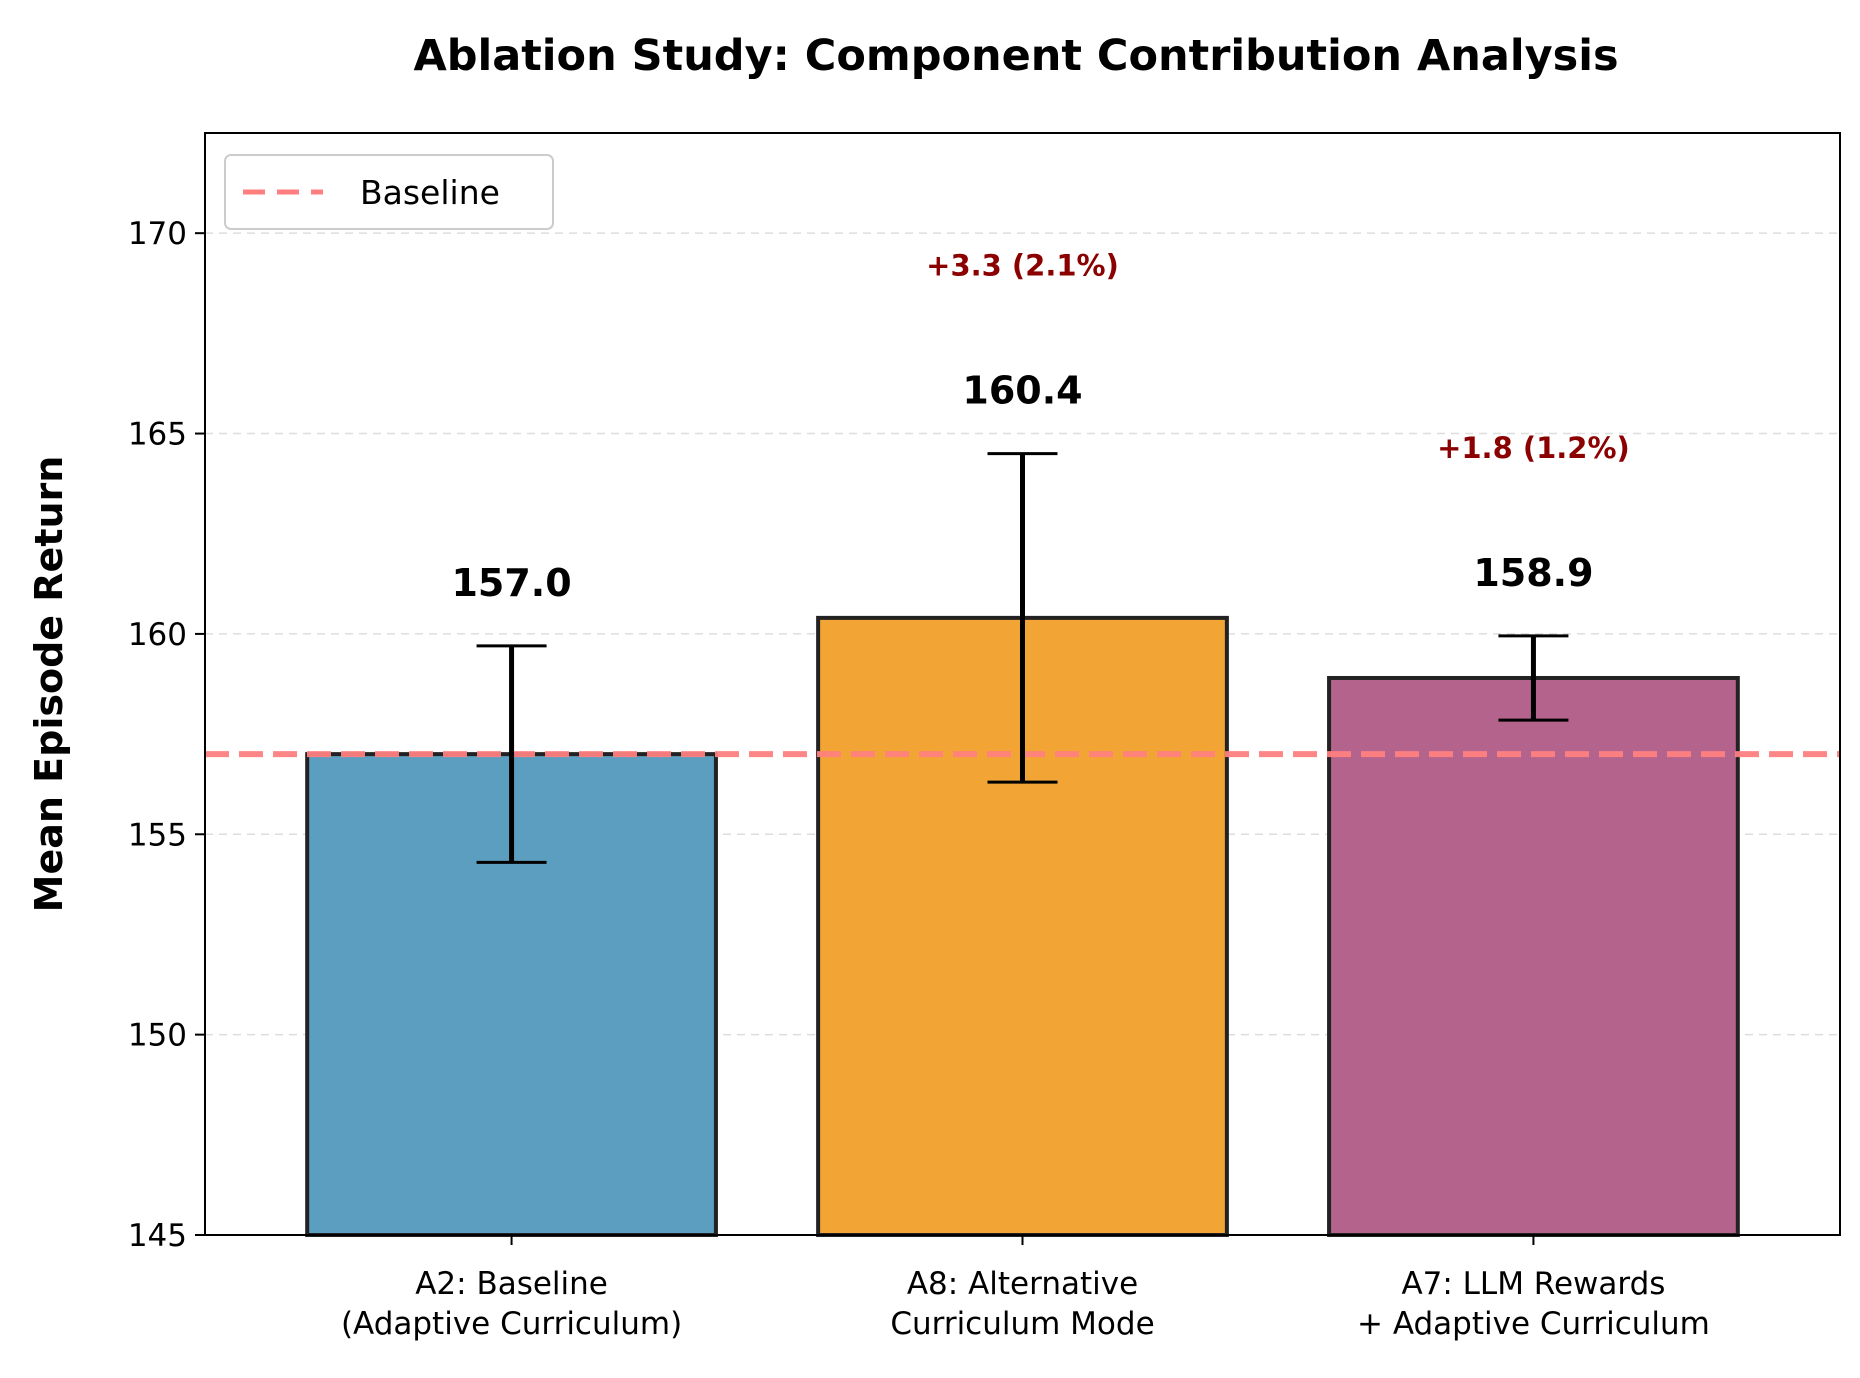 Image resolution: width=1860 pixels, height=1378 pixels. Describe the element at coordinates (430, 192) in the screenshot. I see `legend-label-baseline: Baseline` at that location.